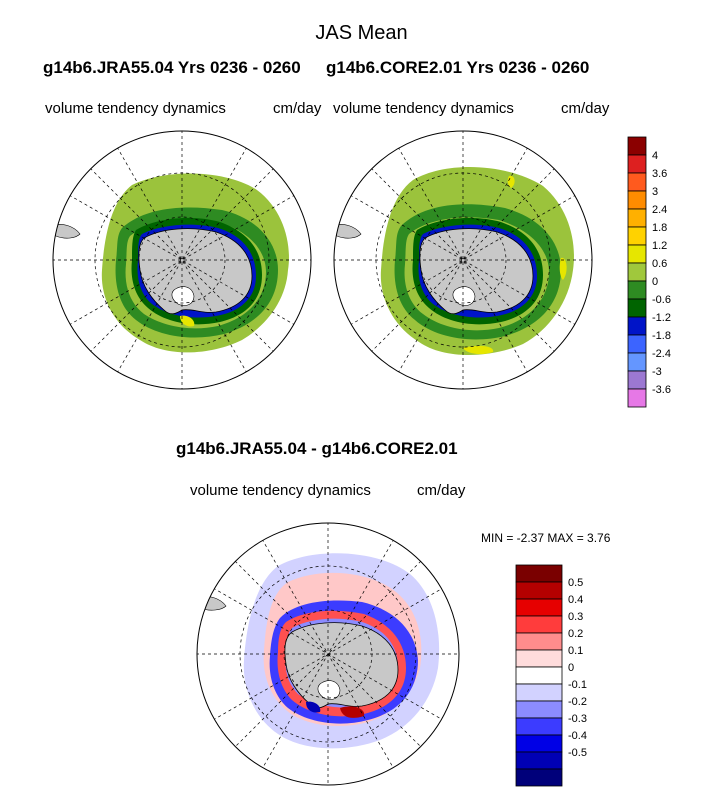 The height and width of the screenshot is (793, 723). I want to click on diff-colorbar-label: 0.4, so click(575, 600).